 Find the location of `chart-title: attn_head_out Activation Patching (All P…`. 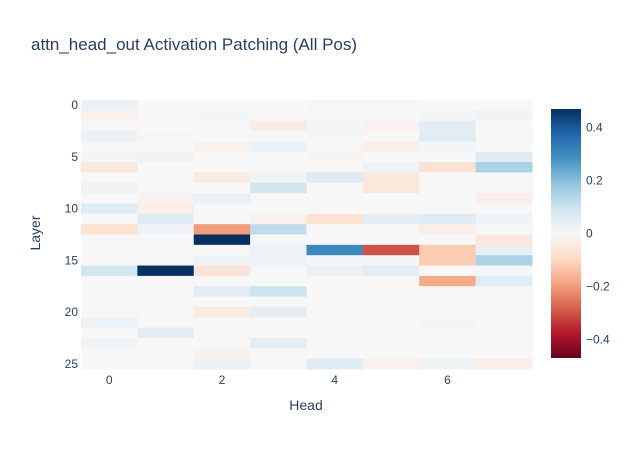

chart-title: attn_head_out Activation Patching (All P… is located at coordinates (194, 44).